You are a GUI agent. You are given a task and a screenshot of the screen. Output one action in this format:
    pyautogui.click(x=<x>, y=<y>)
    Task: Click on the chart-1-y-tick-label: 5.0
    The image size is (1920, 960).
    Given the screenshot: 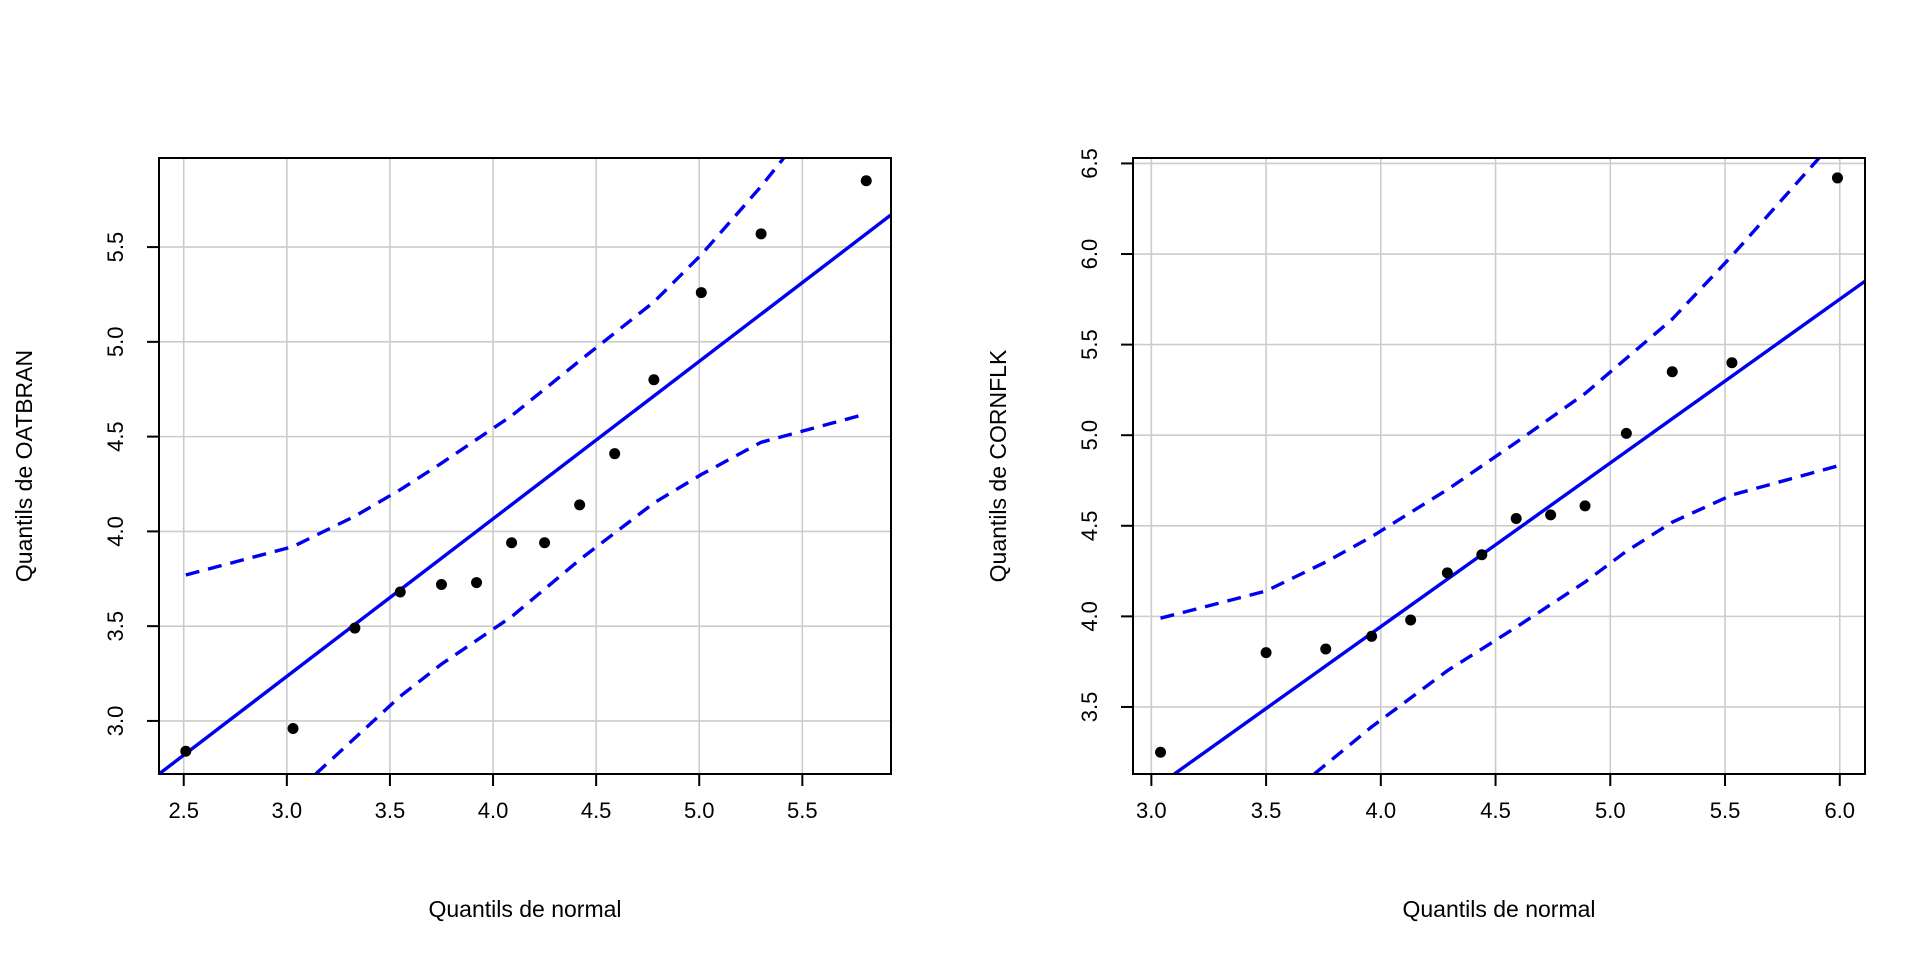 What is the action you would take?
    pyautogui.click(x=115, y=342)
    